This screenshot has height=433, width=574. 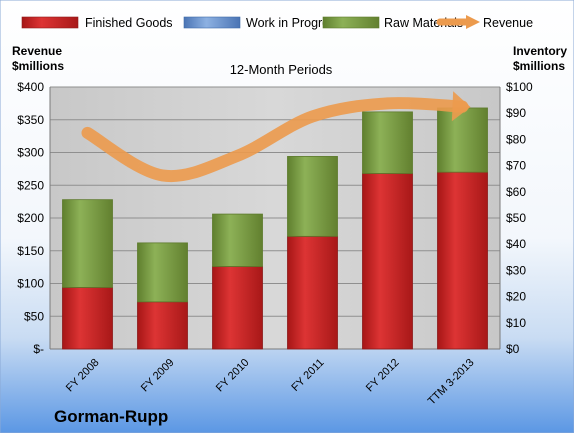 What do you see at coordinates (294, 23) in the screenshot?
I see `legend-label-work-in-progress: Work in Progress` at bounding box center [294, 23].